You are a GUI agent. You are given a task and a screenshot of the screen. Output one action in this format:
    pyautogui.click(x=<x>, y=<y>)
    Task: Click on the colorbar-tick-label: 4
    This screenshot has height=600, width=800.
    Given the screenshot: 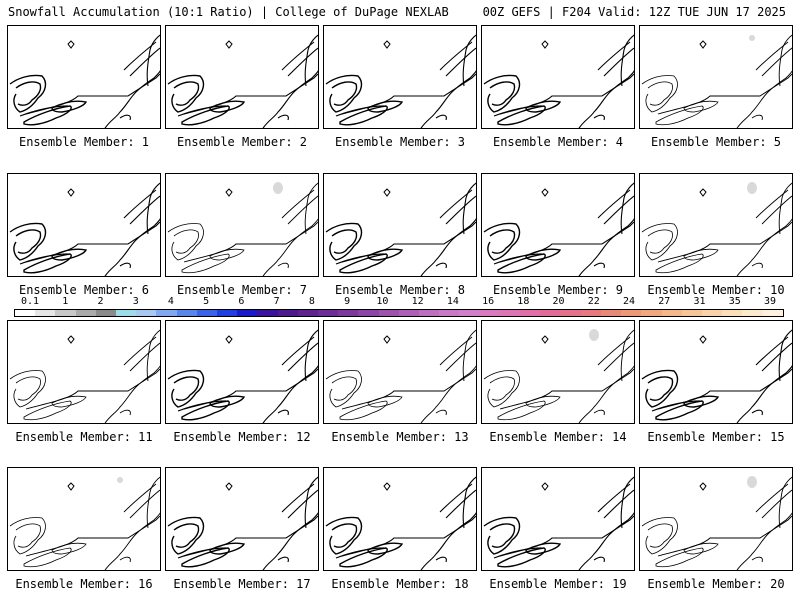 What is the action you would take?
    pyautogui.click(x=170, y=301)
    